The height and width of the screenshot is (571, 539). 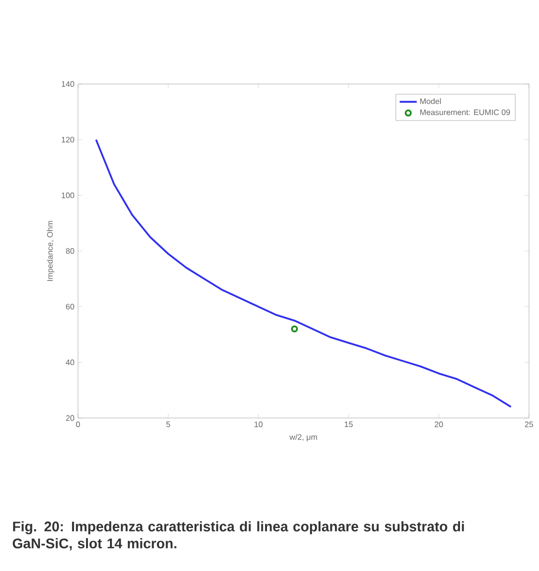 What do you see at coordinates (238, 535) in the screenshot?
I see `caption: Fig. 20: Impedenza caratteristica di linea coplanare su substrato di GaN-SiC, slot 14 micron.` at bounding box center [238, 535].